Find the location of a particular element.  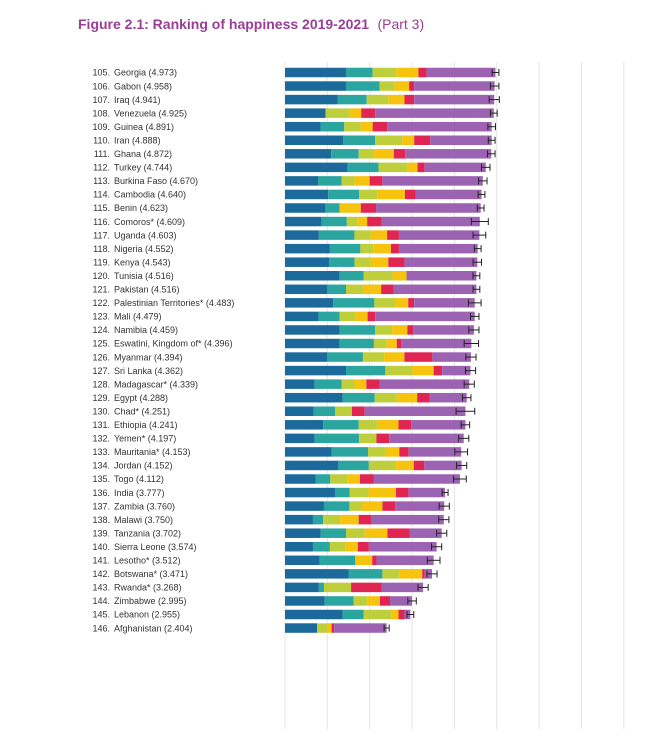

country-label: Iran (4.888) is located at coordinates (137, 140).